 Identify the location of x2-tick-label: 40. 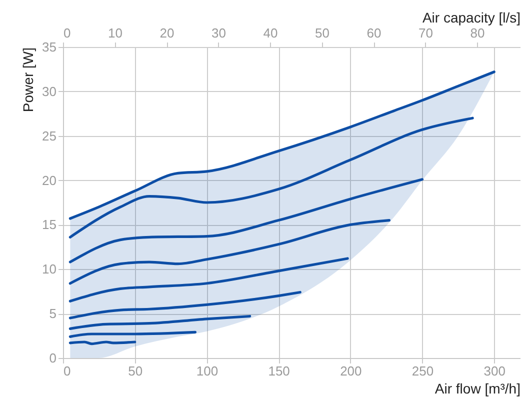
(270, 33).